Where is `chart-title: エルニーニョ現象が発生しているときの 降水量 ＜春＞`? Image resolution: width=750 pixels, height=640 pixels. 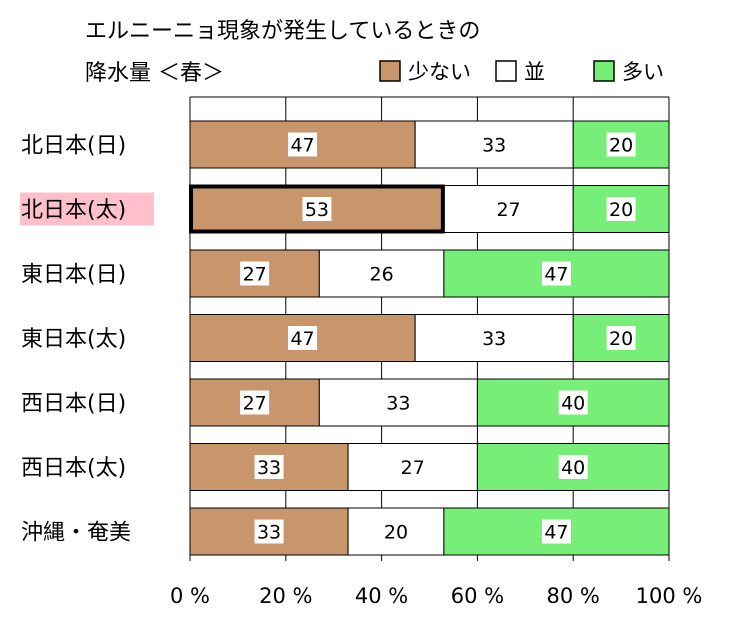
chart-title: エルニーニョ現象が発生しているときの 降水量 ＜春＞ is located at coordinates (282, 52).